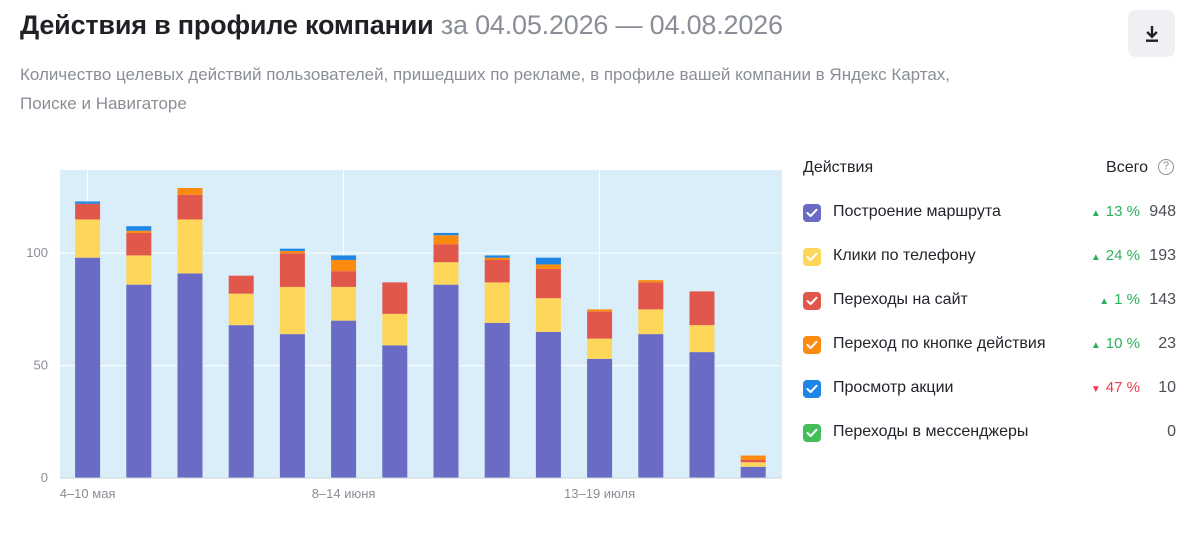 The height and width of the screenshot is (537, 1200). I want to click on legend-item-total: 23, so click(1167, 343).